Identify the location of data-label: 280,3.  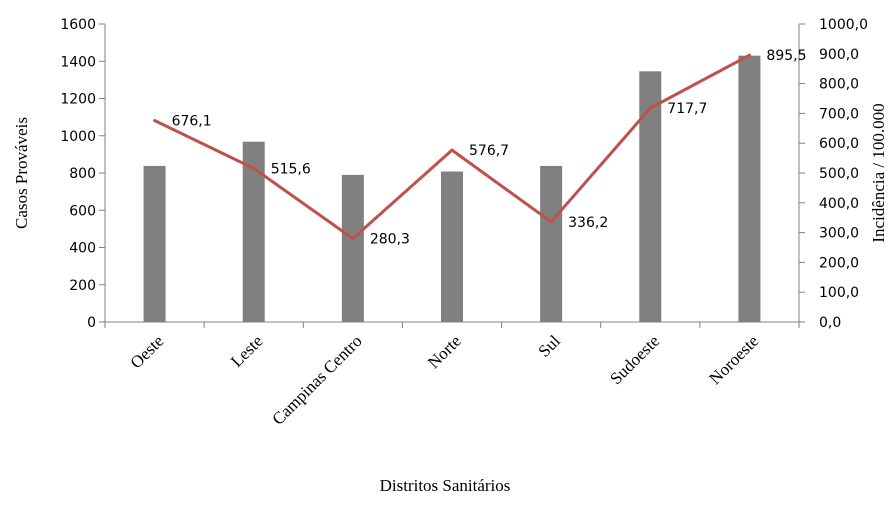
(390, 239).